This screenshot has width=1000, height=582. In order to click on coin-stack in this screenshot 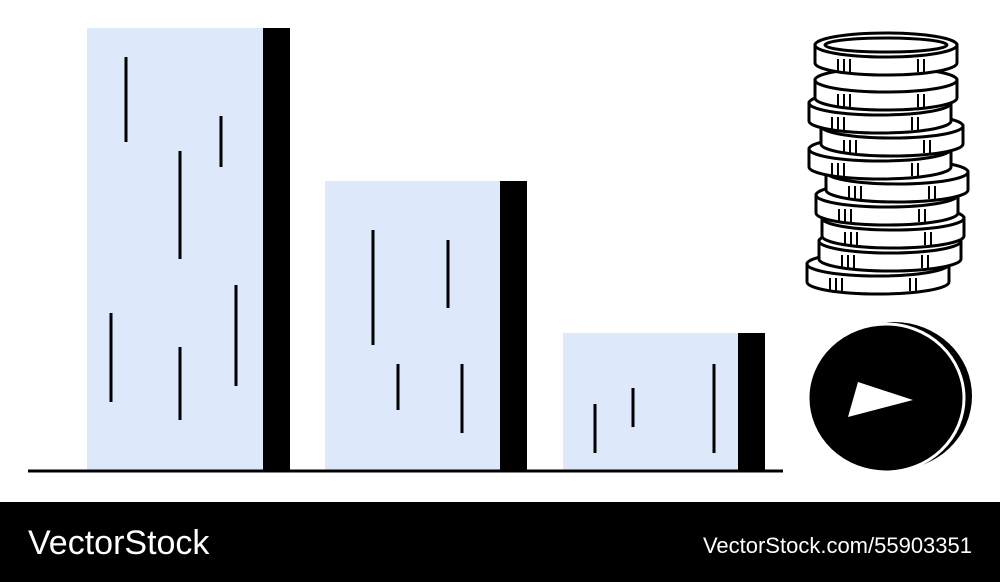, I will do `click(887, 163)`.